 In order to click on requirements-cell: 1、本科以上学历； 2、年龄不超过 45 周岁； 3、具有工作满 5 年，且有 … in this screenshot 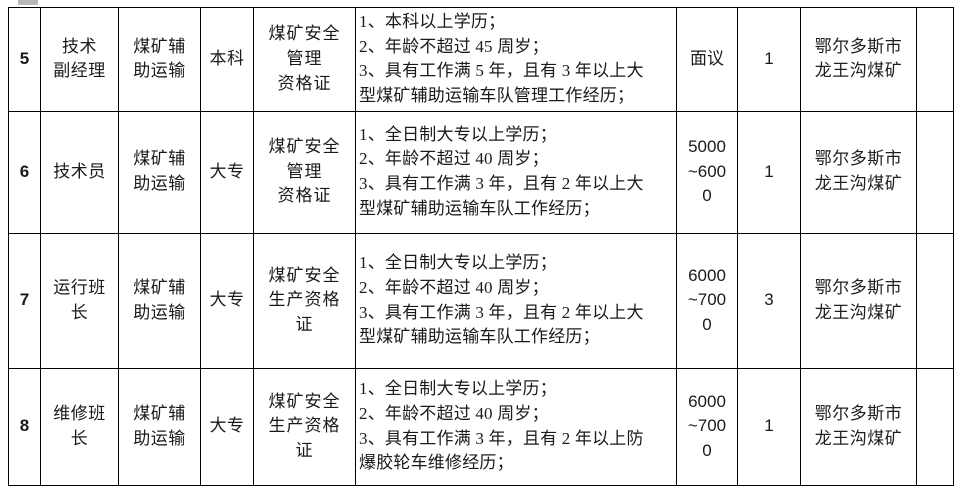, I will do `click(516, 59)`.